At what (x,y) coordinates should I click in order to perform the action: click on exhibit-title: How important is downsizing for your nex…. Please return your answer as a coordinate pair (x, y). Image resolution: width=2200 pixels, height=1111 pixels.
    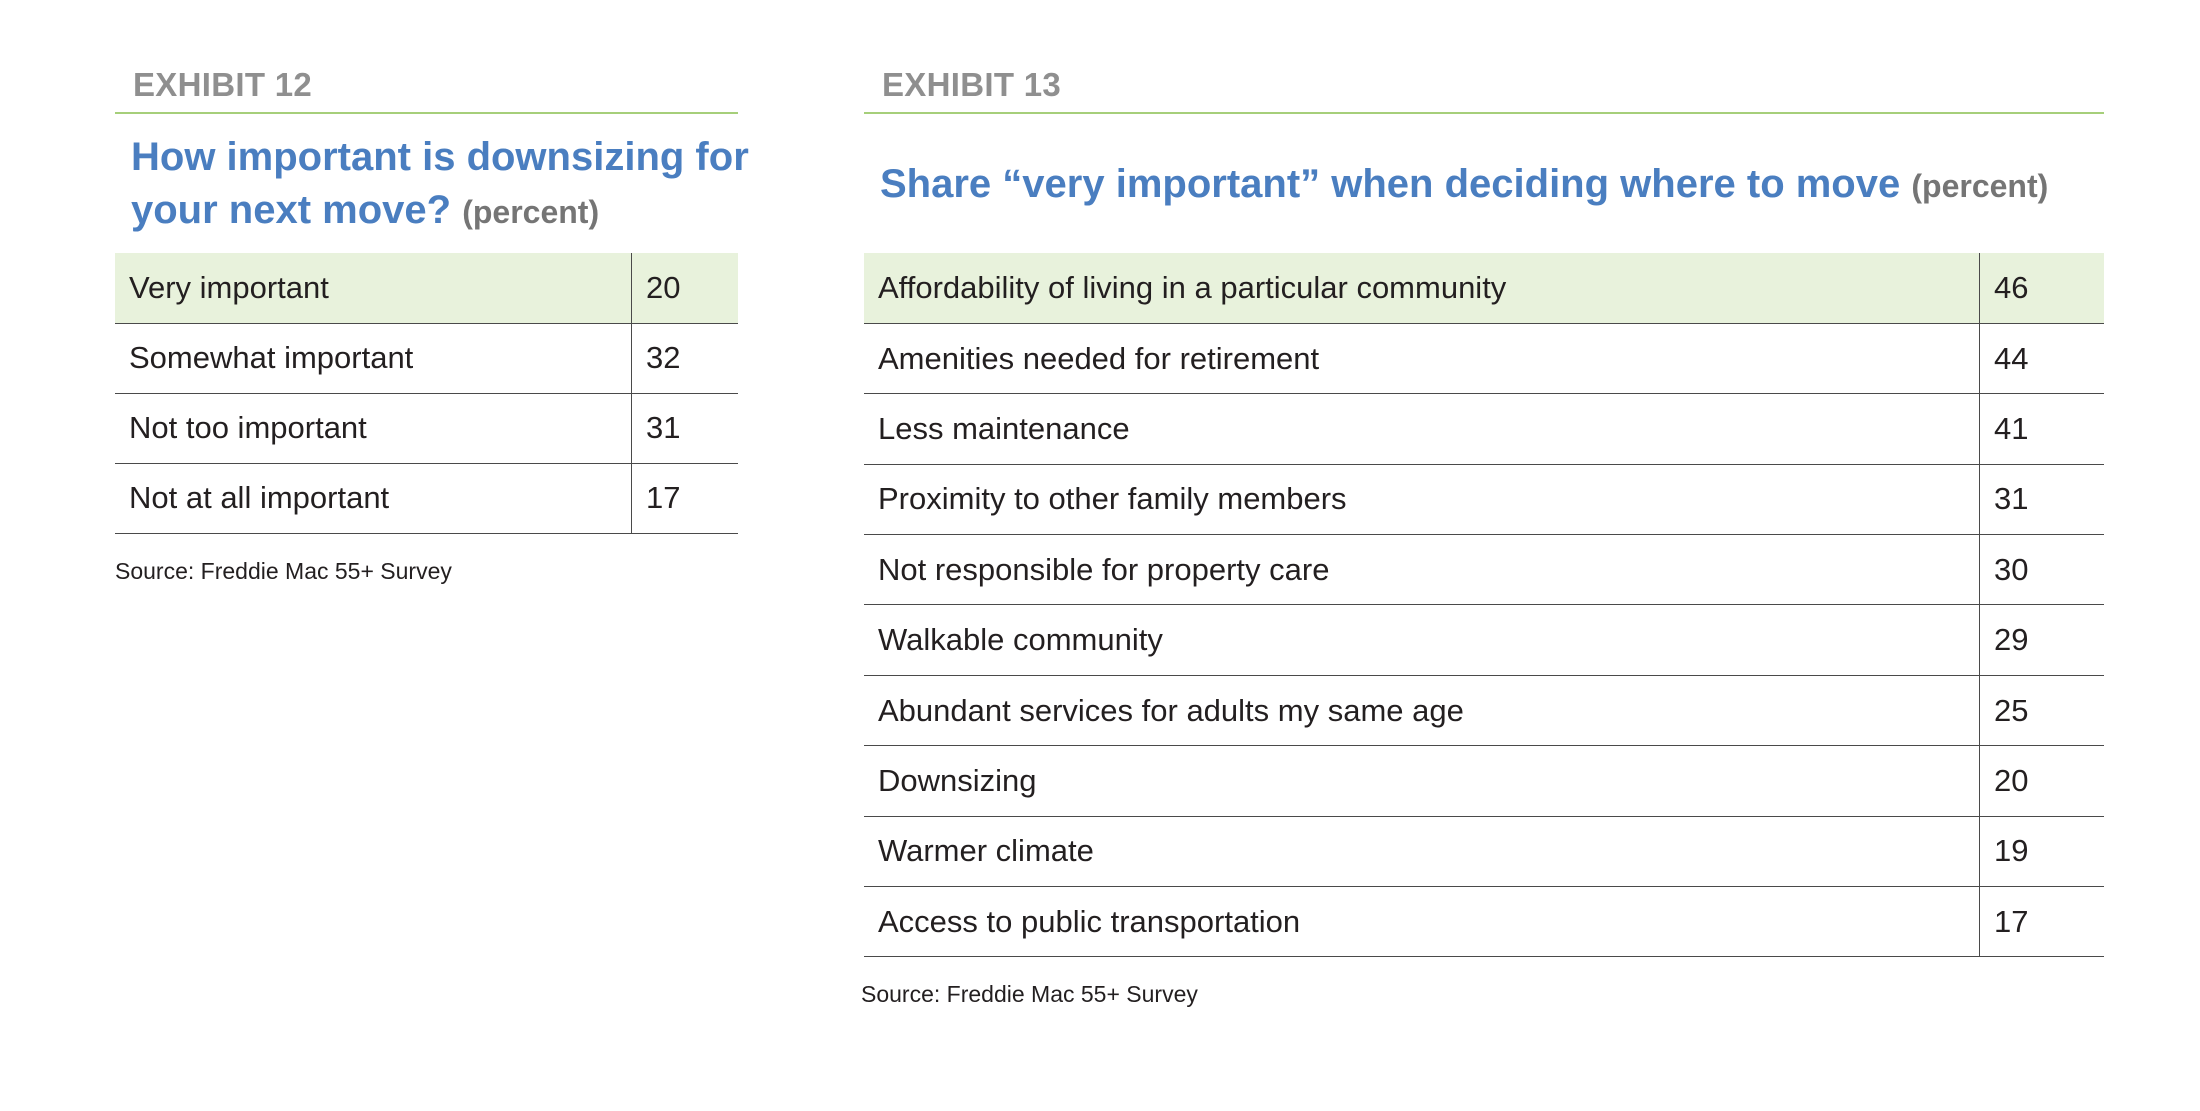
    Looking at the image, I should click on (451, 185).